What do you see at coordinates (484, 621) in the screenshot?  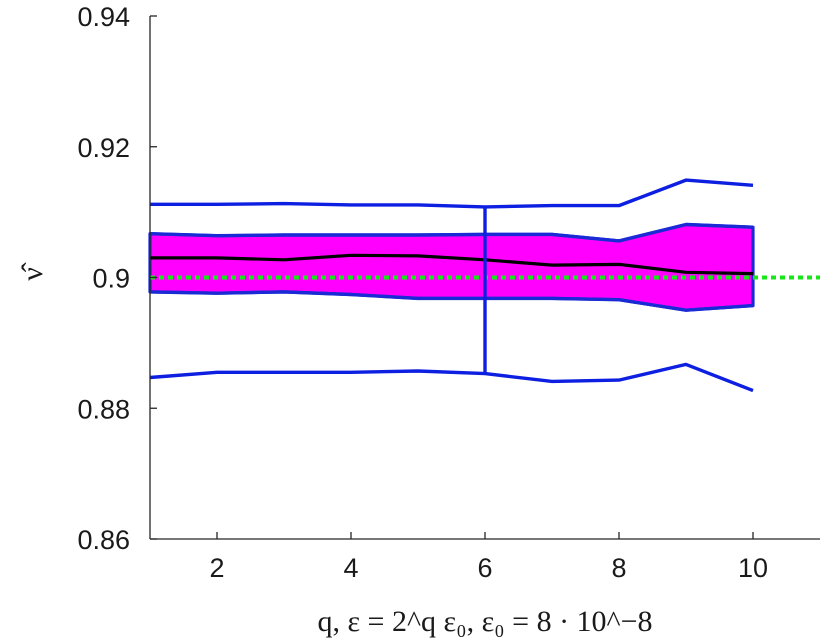 I see `x-axis-title: q, ε = 2^q ε₀, ε₀ = 8 · 10^−8` at bounding box center [484, 621].